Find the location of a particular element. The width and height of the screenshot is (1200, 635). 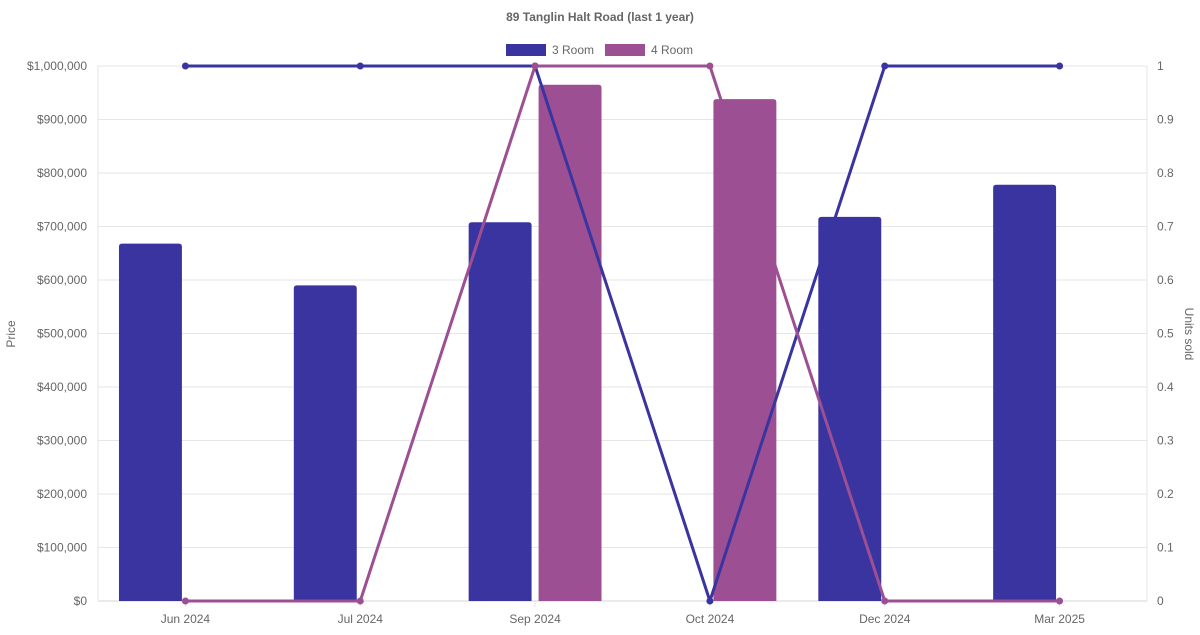

y-left-tick-label: $200,000 is located at coordinates (62, 494).